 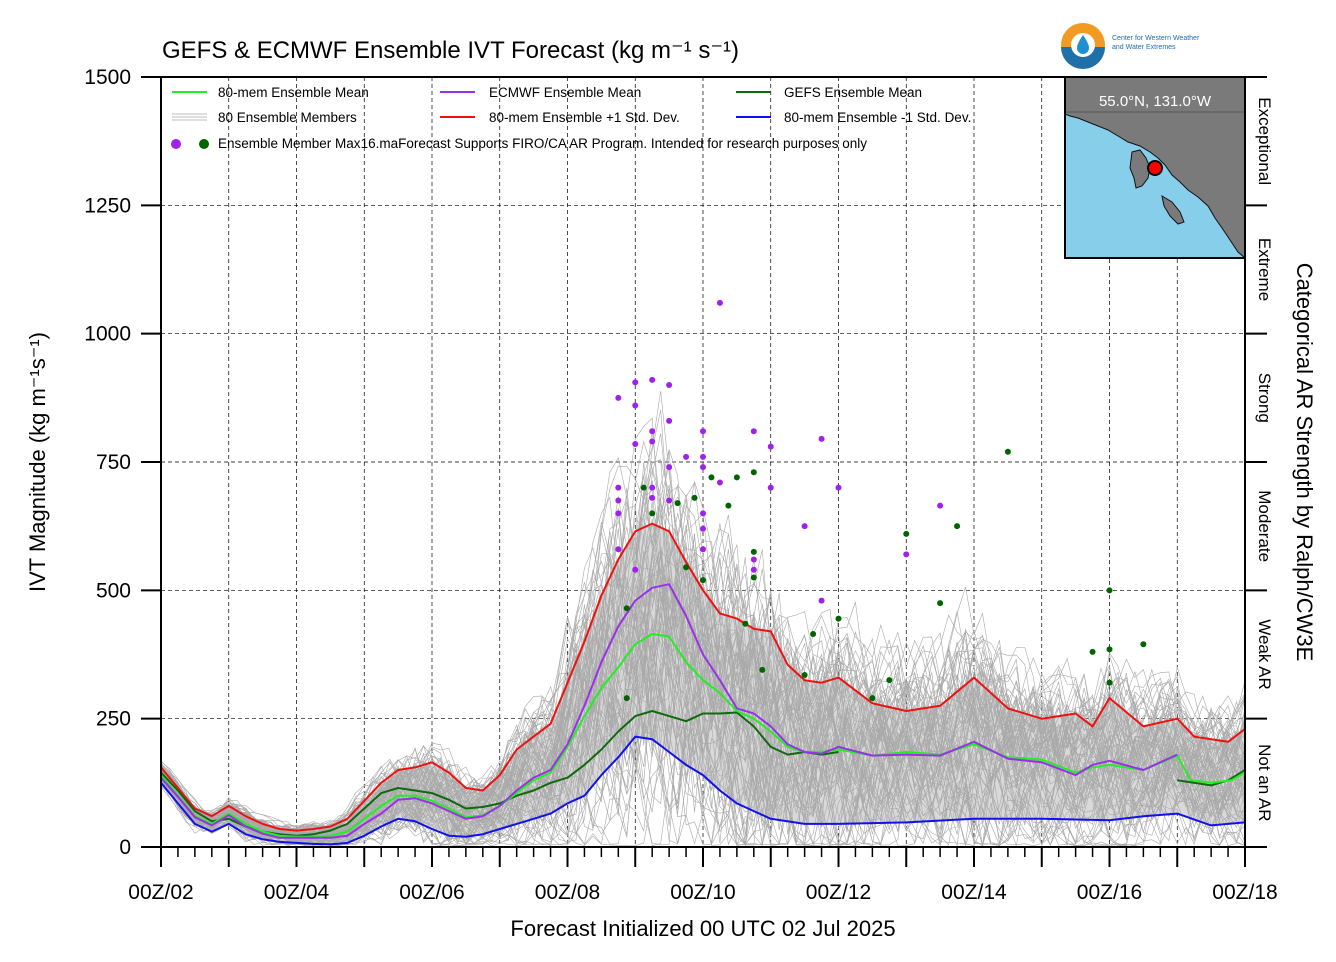 I want to click on category-label: Not an AR, so click(x=1264, y=783).